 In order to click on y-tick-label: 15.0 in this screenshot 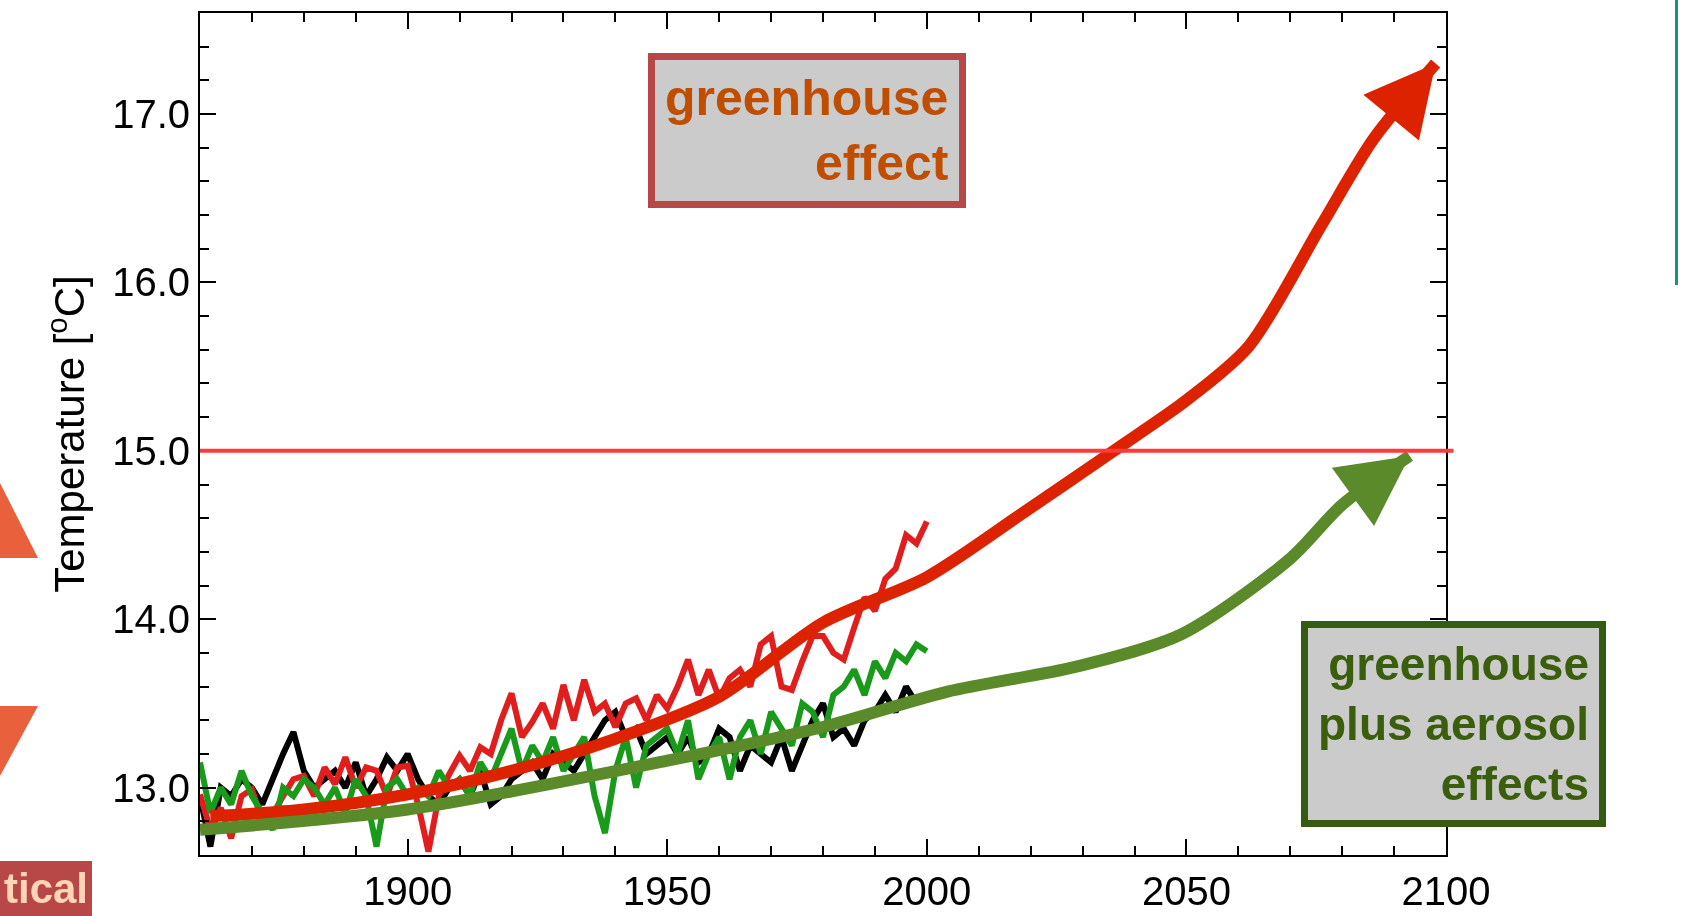, I will do `click(151, 450)`.